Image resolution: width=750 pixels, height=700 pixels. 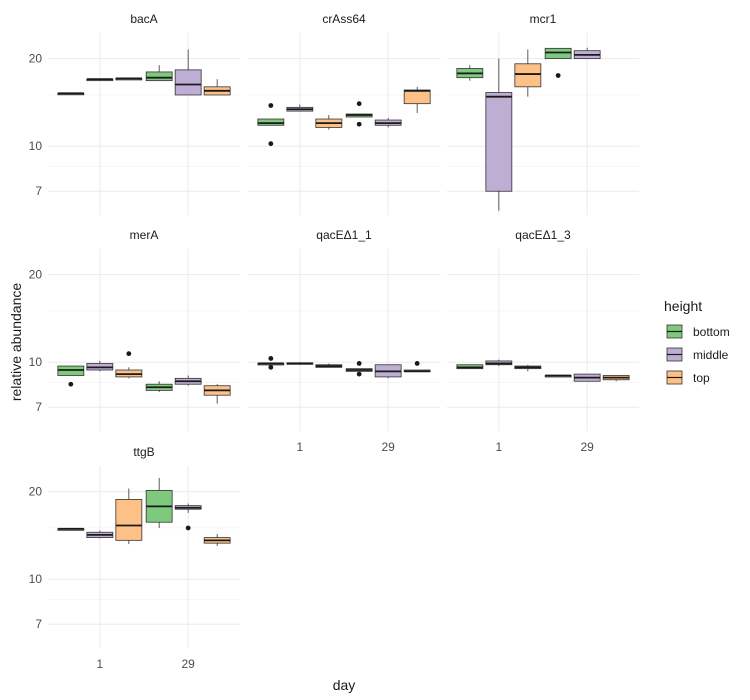 I want to click on legend-label: middle, so click(x=711, y=355).